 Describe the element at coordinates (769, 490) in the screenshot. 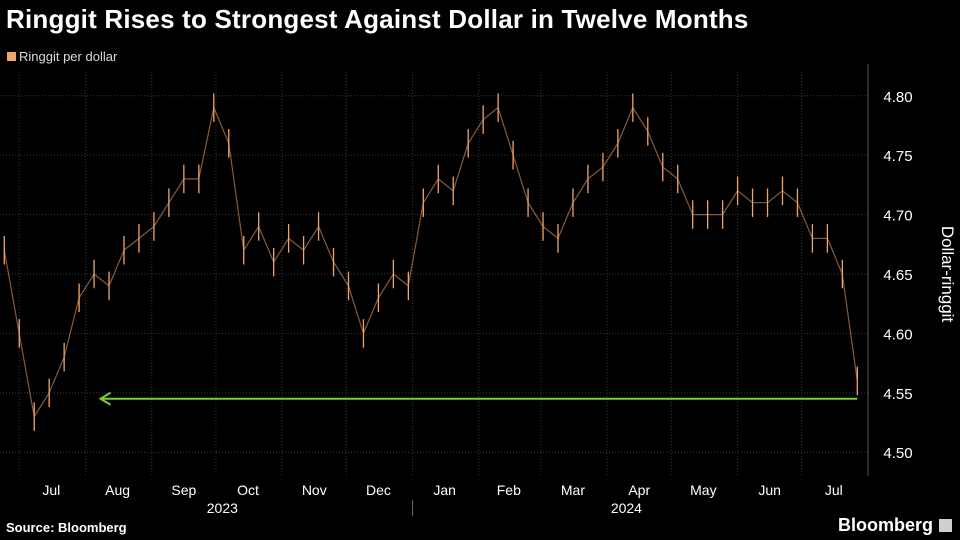

I see `x-tick-label: Jun` at that location.